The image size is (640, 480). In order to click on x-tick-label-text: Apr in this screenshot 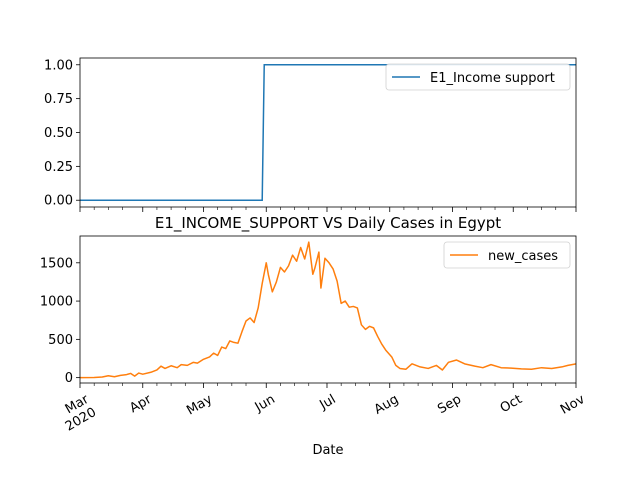, I will do `click(141, 404)`.